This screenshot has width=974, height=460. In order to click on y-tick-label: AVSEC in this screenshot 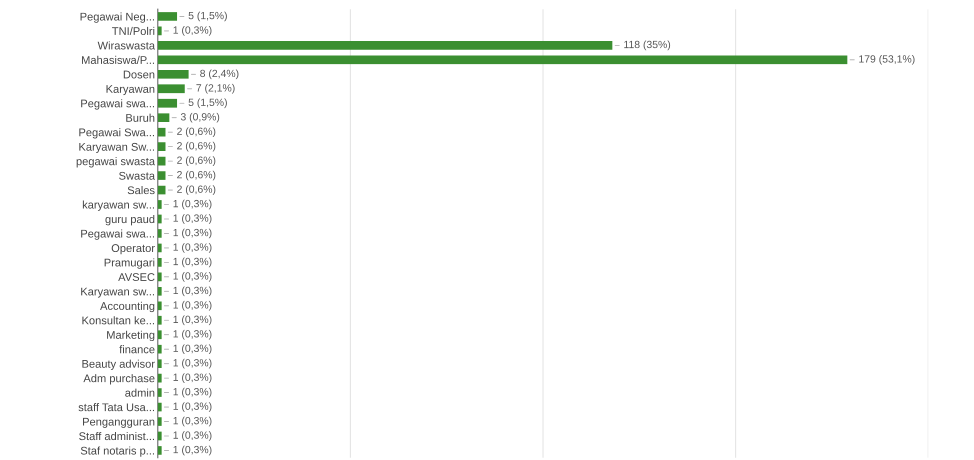, I will do `click(136, 277)`.